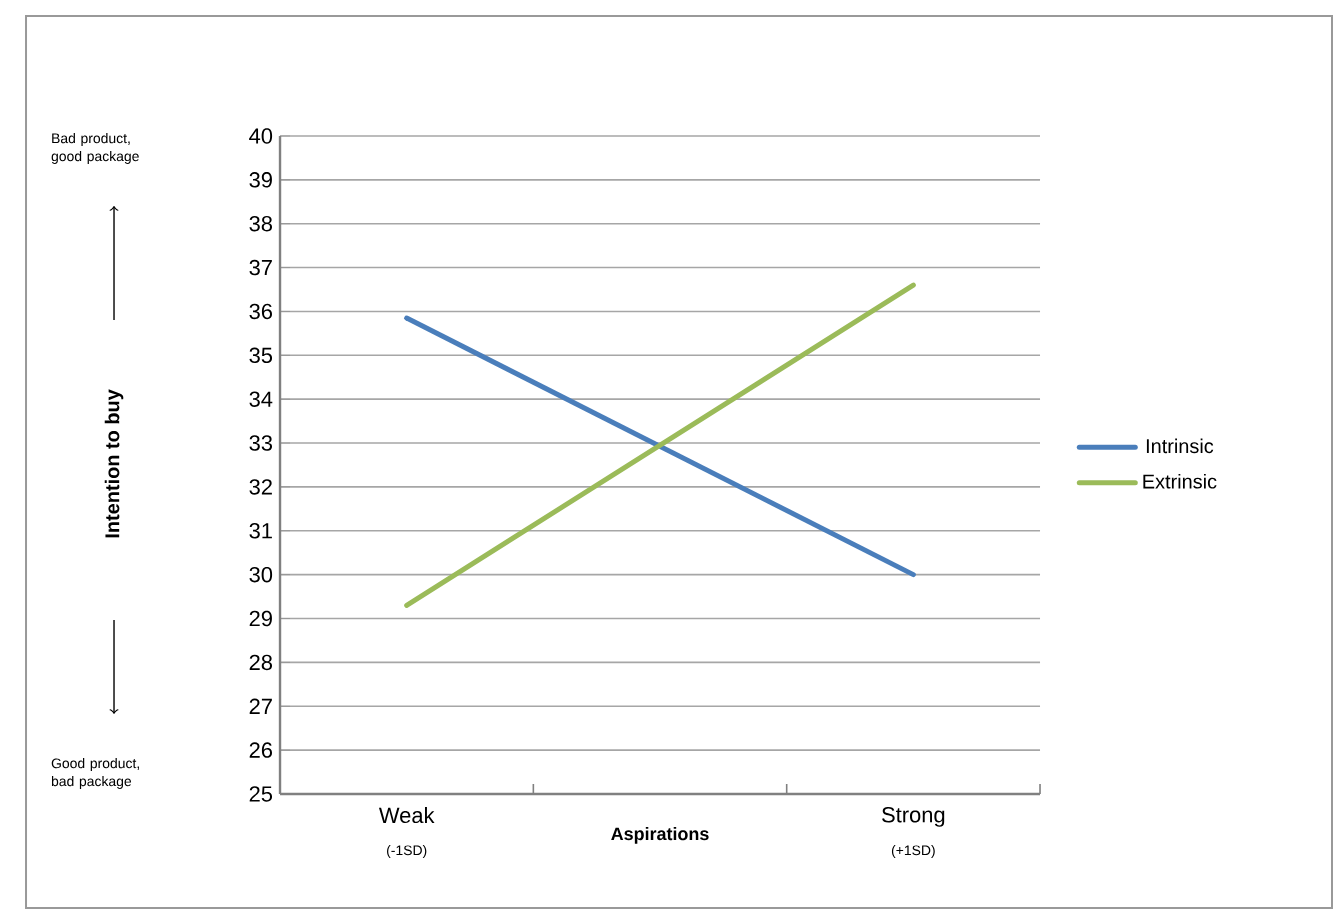 The width and height of the screenshot is (1334, 910). I want to click on legend-label: Intrinsic, so click(1180, 446).